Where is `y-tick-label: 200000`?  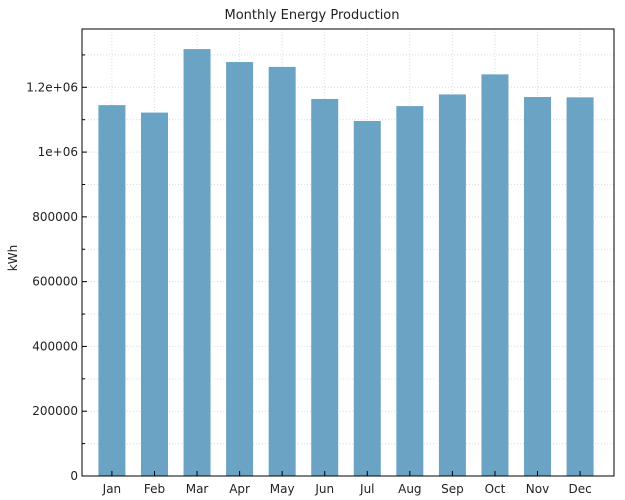
y-tick-label: 200000 is located at coordinates (55, 411).